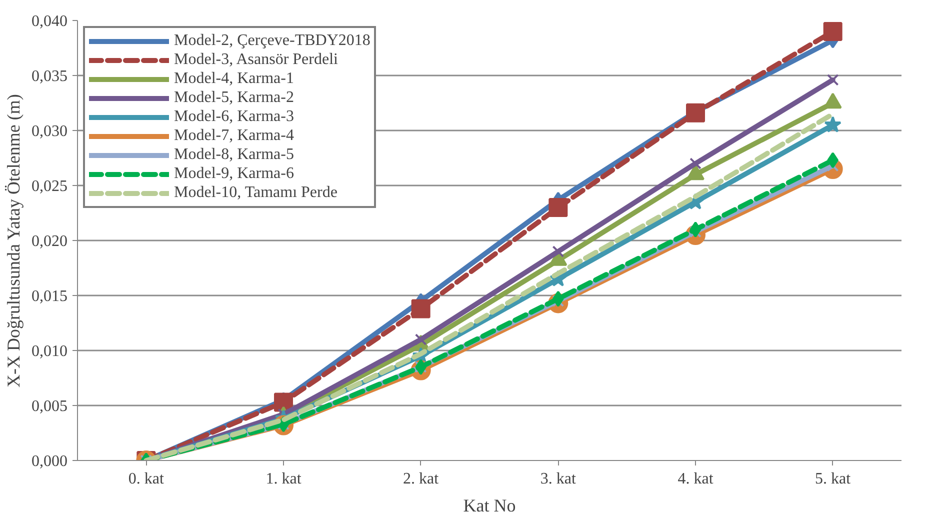 Image resolution: width=951 pixels, height=518 pixels. Describe the element at coordinates (50, 406) in the screenshot. I see `y-tick-label: 0,005` at that location.